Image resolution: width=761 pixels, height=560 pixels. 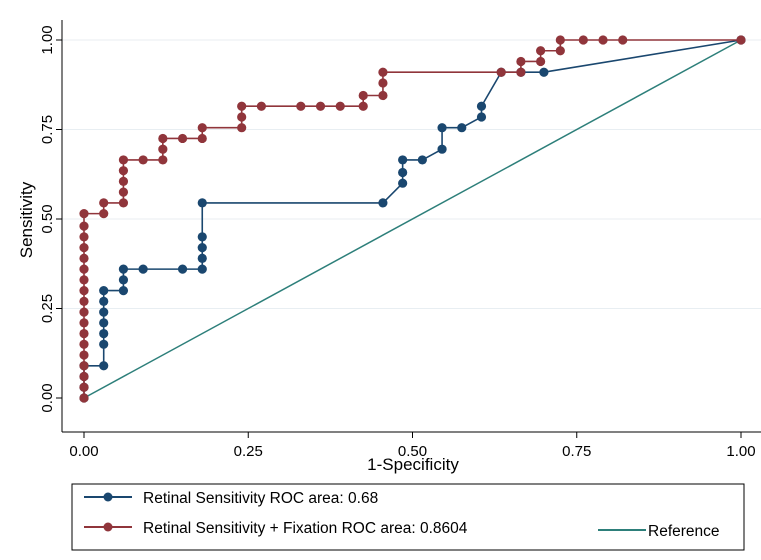 What do you see at coordinates (413, 464) in the screenshot?
I see `x-axis-title: 1-Specificity` at bounding box center [413, 464].